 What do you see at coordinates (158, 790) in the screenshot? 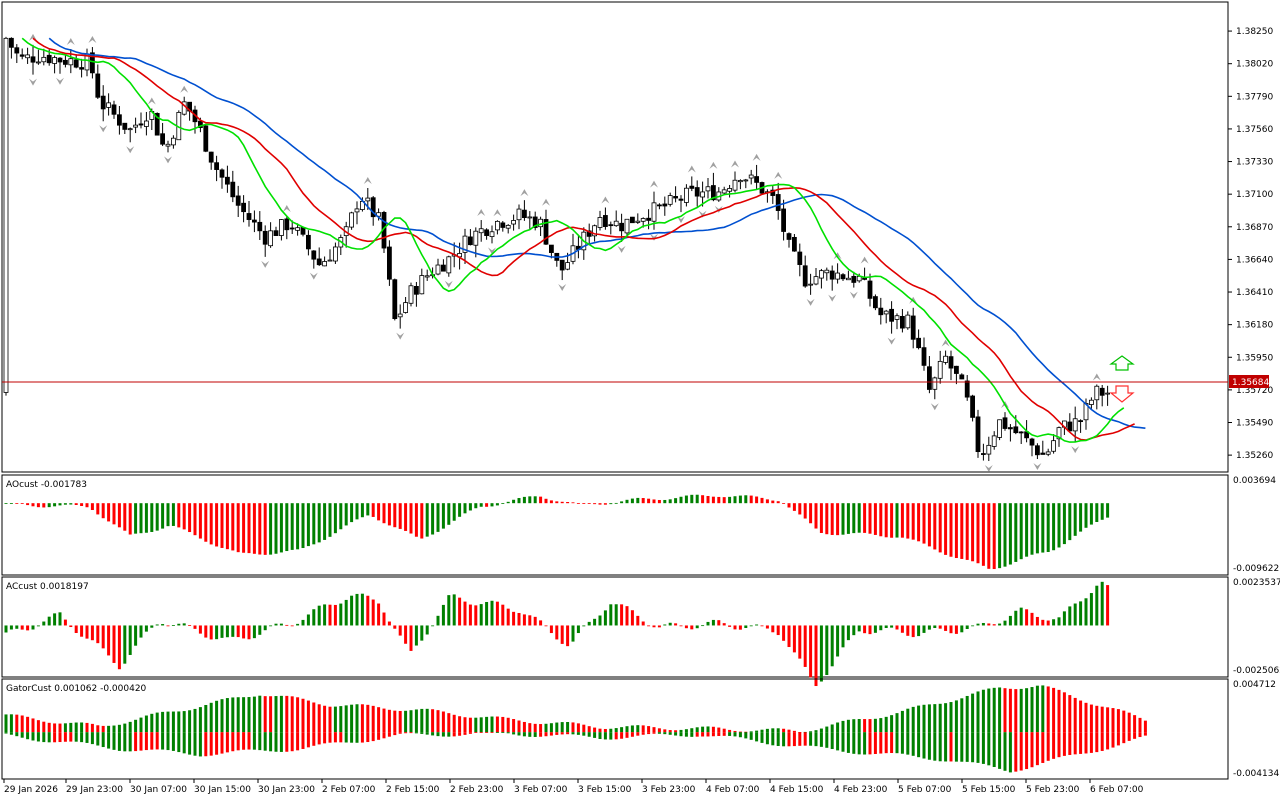
I see `time-tick-label: 30 Jan 07:00` at bounding box center [158, 790].